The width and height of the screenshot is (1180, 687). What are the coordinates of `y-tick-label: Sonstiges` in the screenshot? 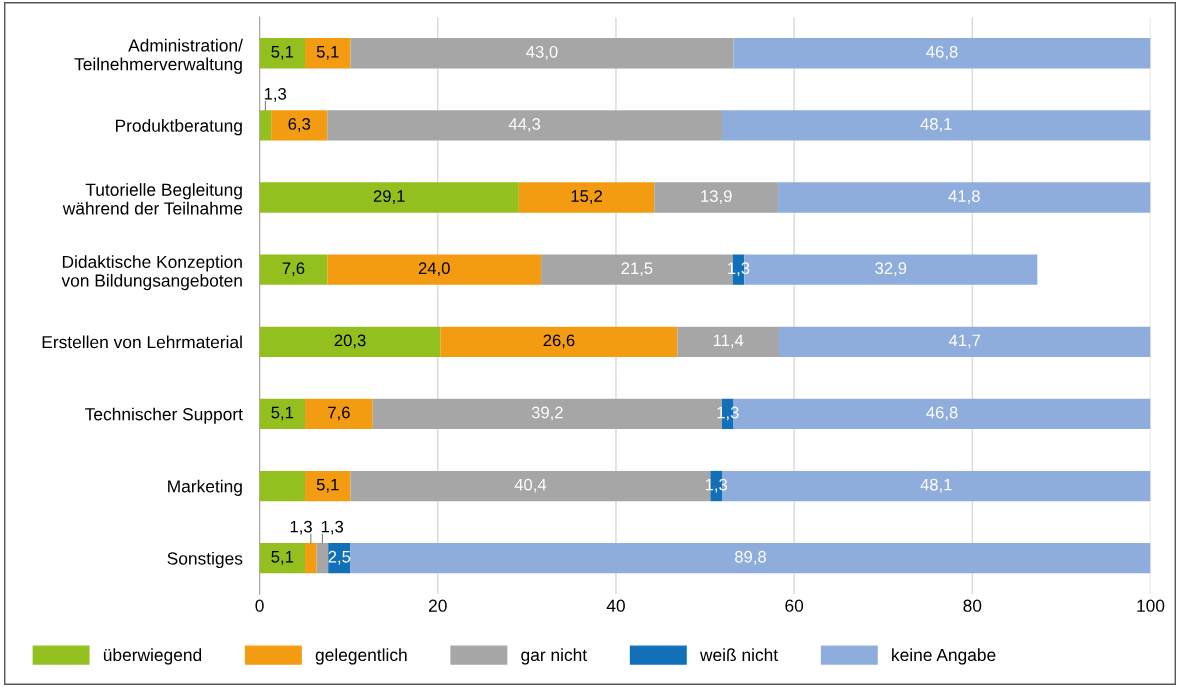 It's located at (205, 560).